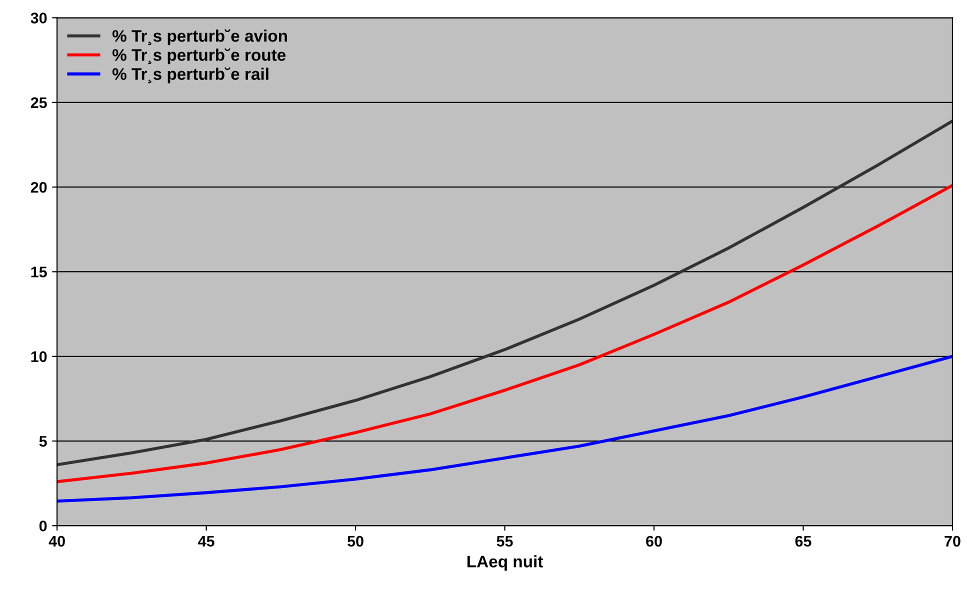  I want to click on legend-label: % Tr¸s perturb˘e avion, so click(199, 37).